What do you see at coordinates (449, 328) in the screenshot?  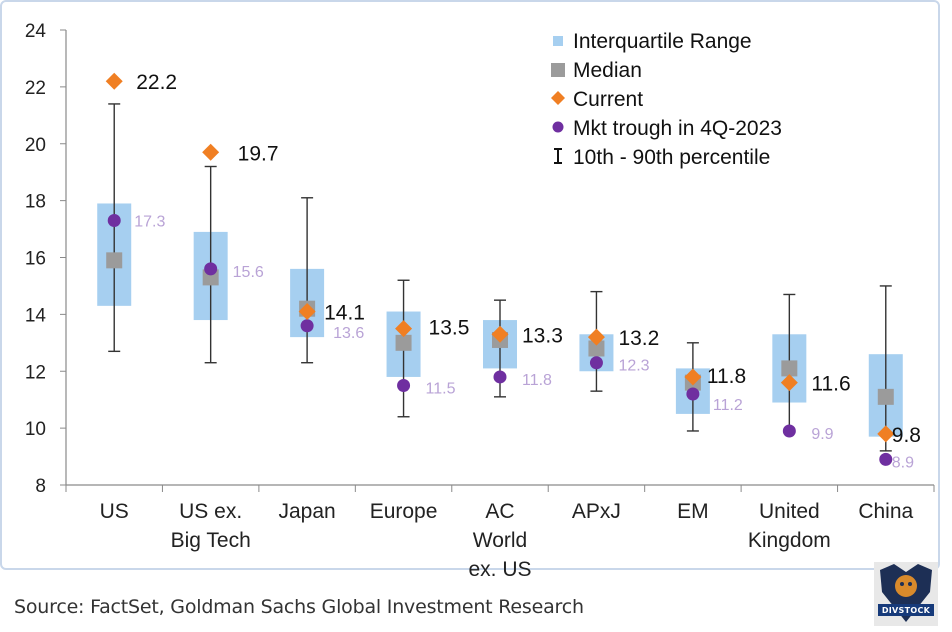 I see `current-value-label: 13.5` at bounding box center [449, 328].